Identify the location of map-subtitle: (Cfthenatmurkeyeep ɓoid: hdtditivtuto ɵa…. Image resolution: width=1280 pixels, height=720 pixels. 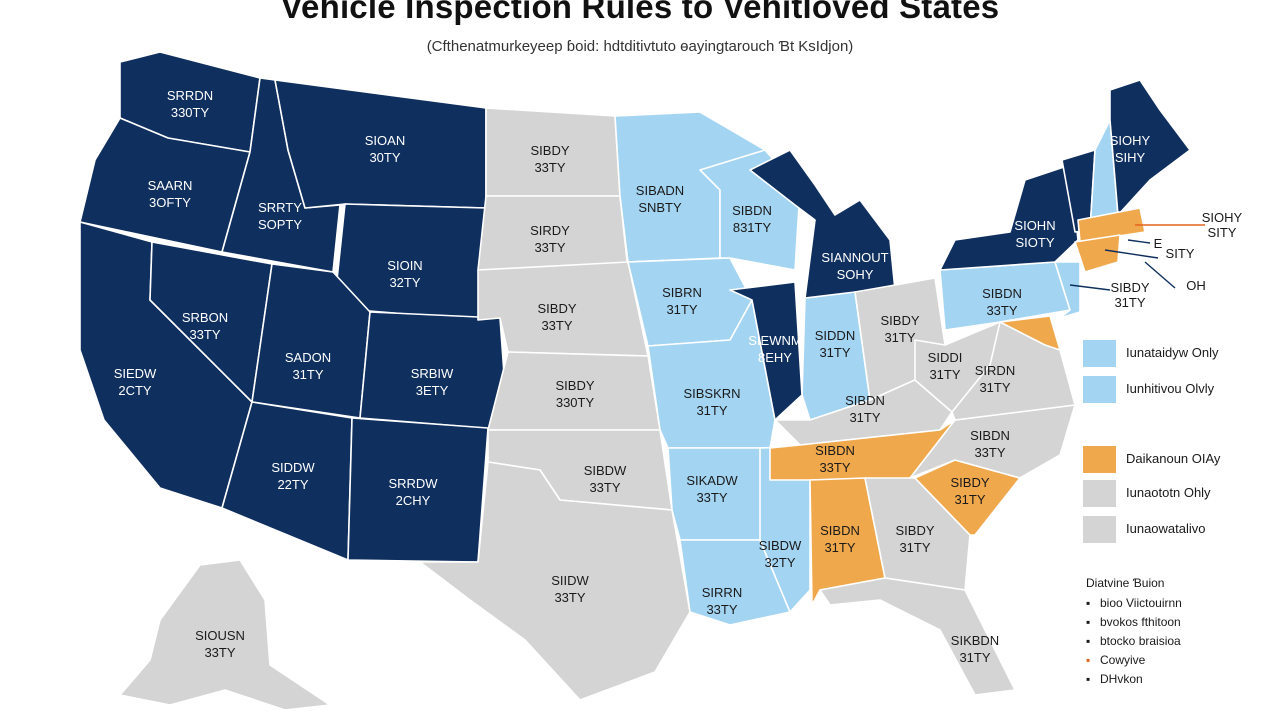
(640, 46).